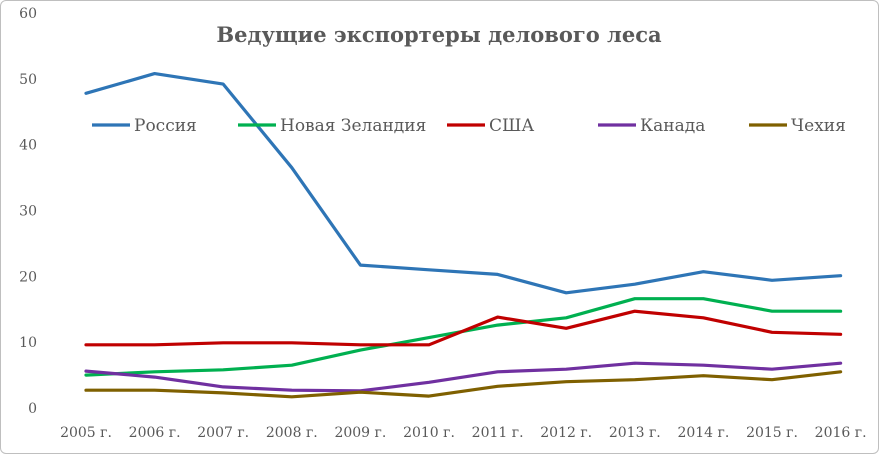  I want to click on y-tick-label: 10, so click(28, 343).